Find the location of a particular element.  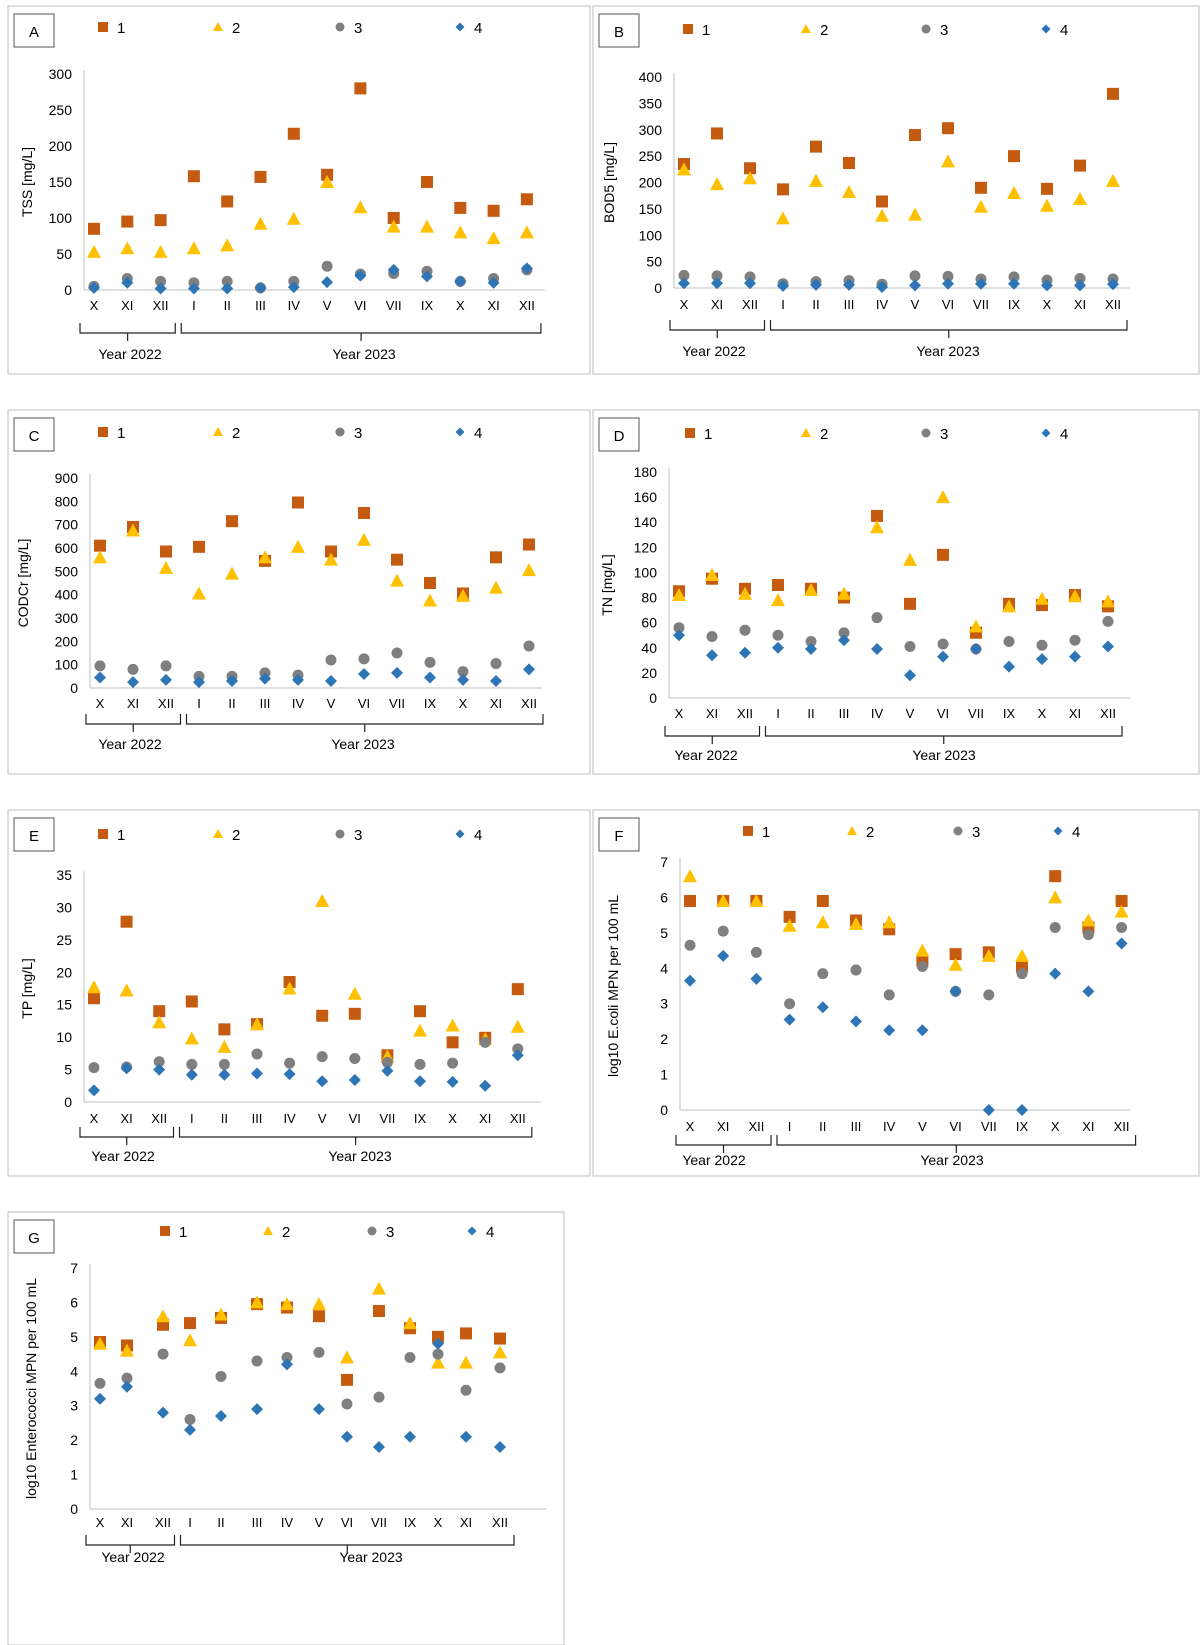

y-tick-label: 100 is located at coordinates (67, 665).